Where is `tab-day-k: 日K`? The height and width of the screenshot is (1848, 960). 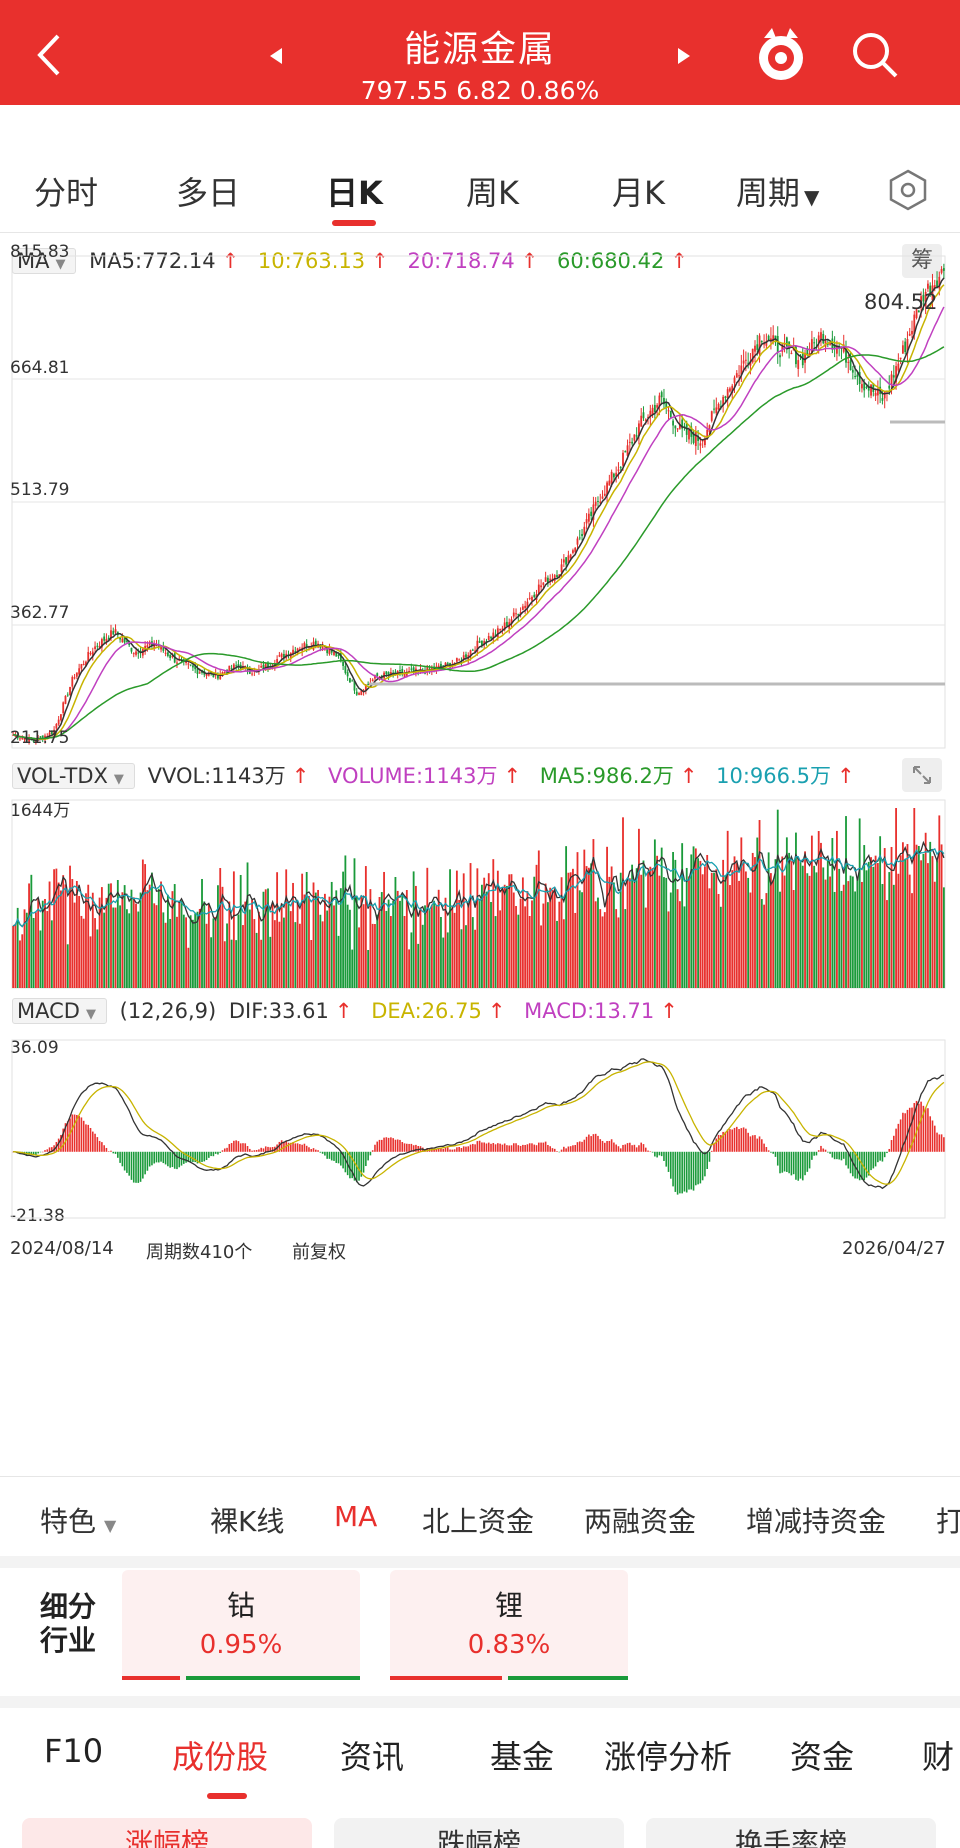
tab-day-k: 日K is located at coordinates (354, 193).